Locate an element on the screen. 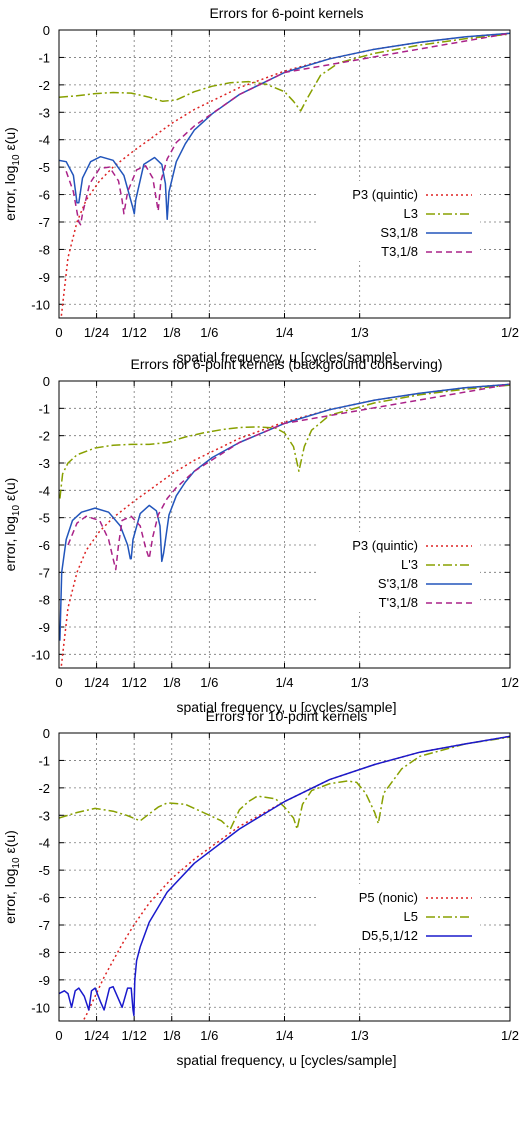 This screenshot has height=1124, width=520. legend-label: T'3,1/8 is located at coordinates (398, 602).